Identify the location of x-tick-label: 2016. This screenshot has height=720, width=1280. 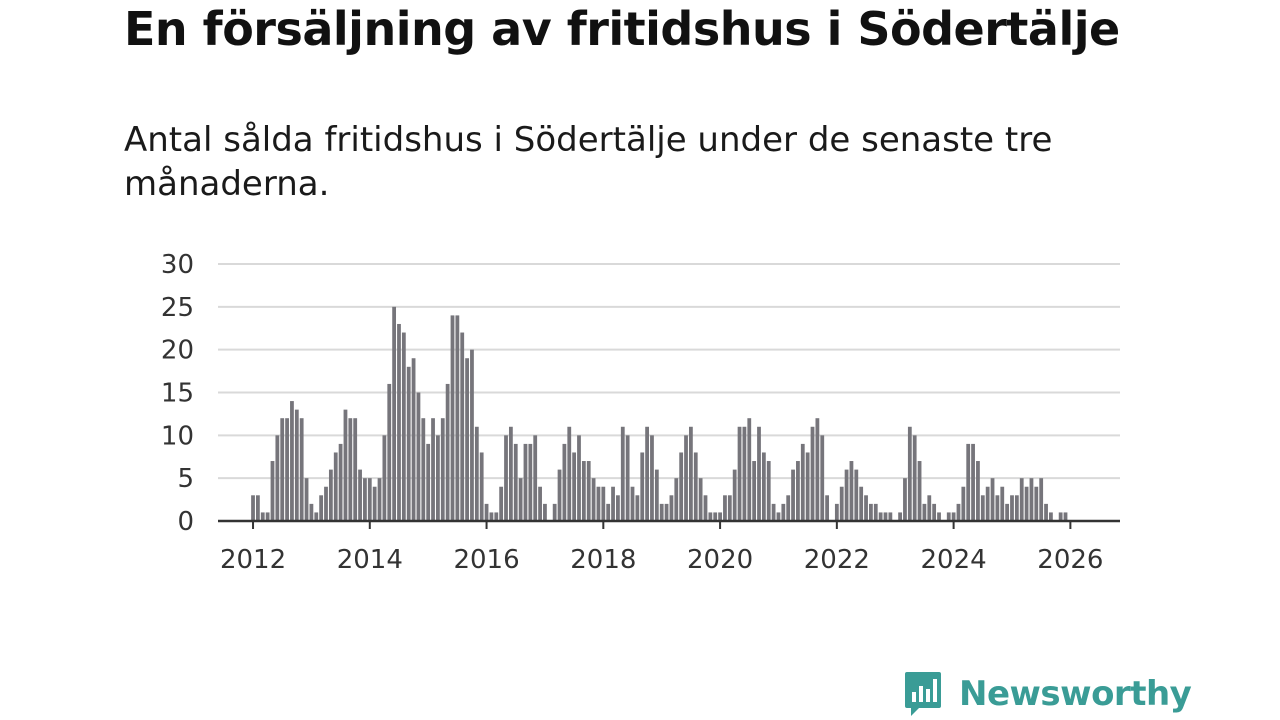
(486, 560).